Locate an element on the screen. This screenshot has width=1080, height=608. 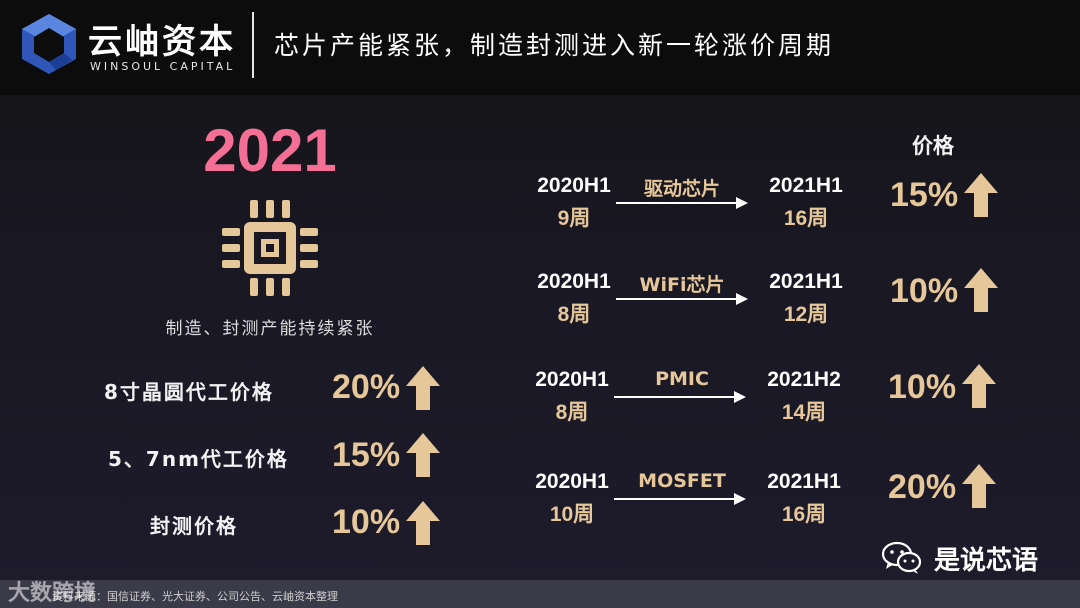
from-period: 2020H1 9周 is located at coordinates (574, 203).